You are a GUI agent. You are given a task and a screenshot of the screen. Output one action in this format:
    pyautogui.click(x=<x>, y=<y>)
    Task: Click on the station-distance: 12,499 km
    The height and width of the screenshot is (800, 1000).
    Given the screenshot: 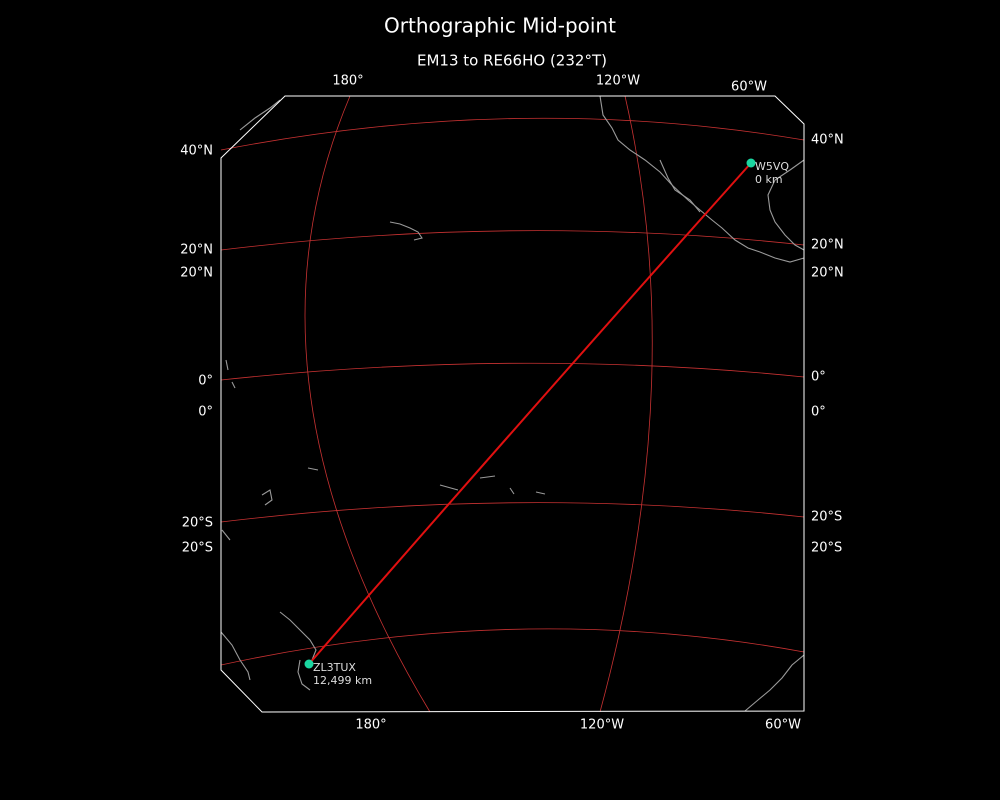 What is the action you would take?
    pyautogui.click(x=342, y=680)
    